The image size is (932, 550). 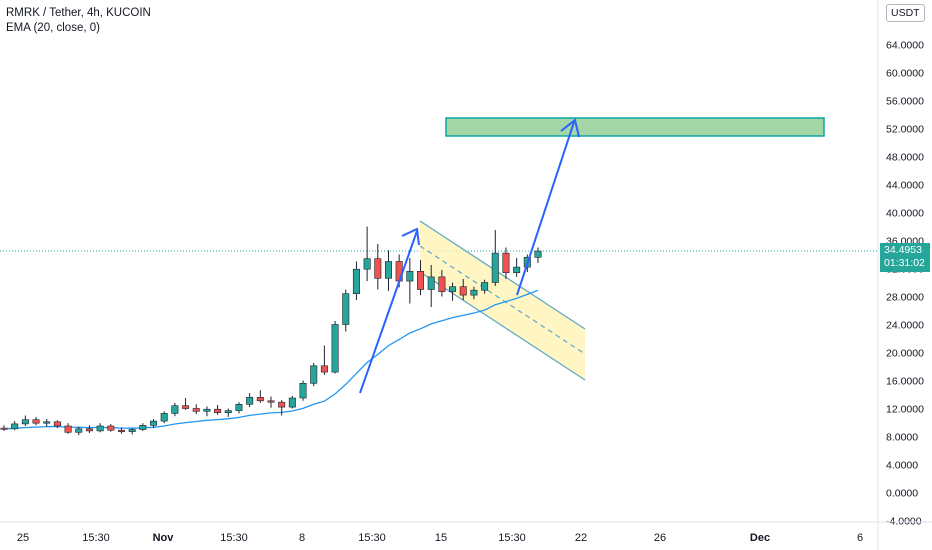 What do you see at coordinates (905, 74) in the screenshot?
I see `y-tick-label: 60.0000` at bounding box center [905, 74].